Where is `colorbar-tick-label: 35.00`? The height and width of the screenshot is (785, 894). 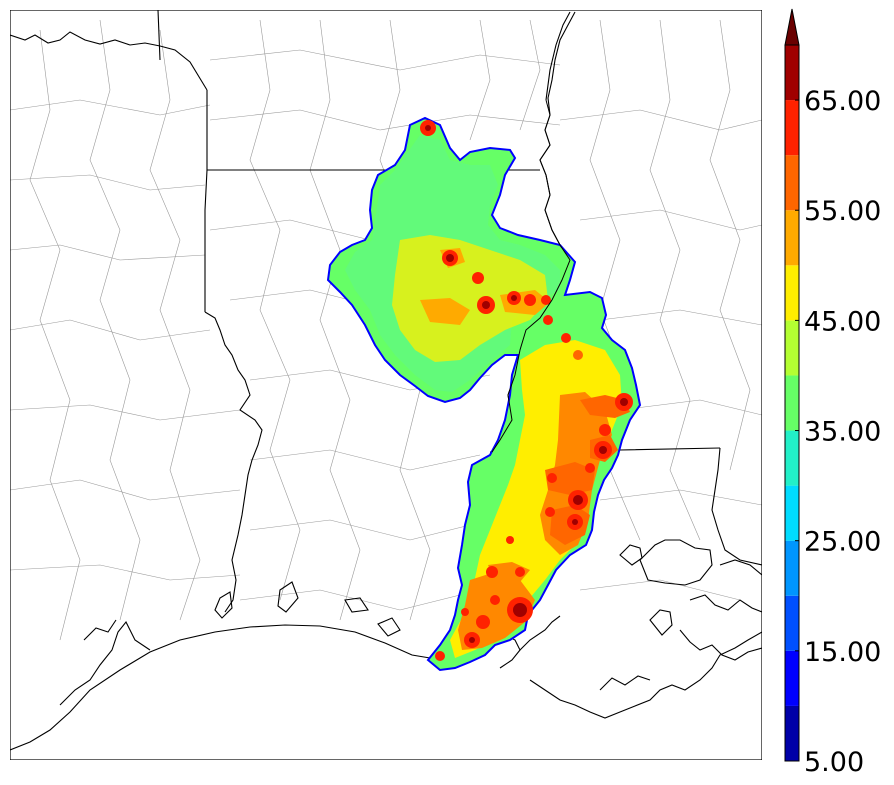 colorbar-tick-label: 35.00 is located at coordinates (842, 432).